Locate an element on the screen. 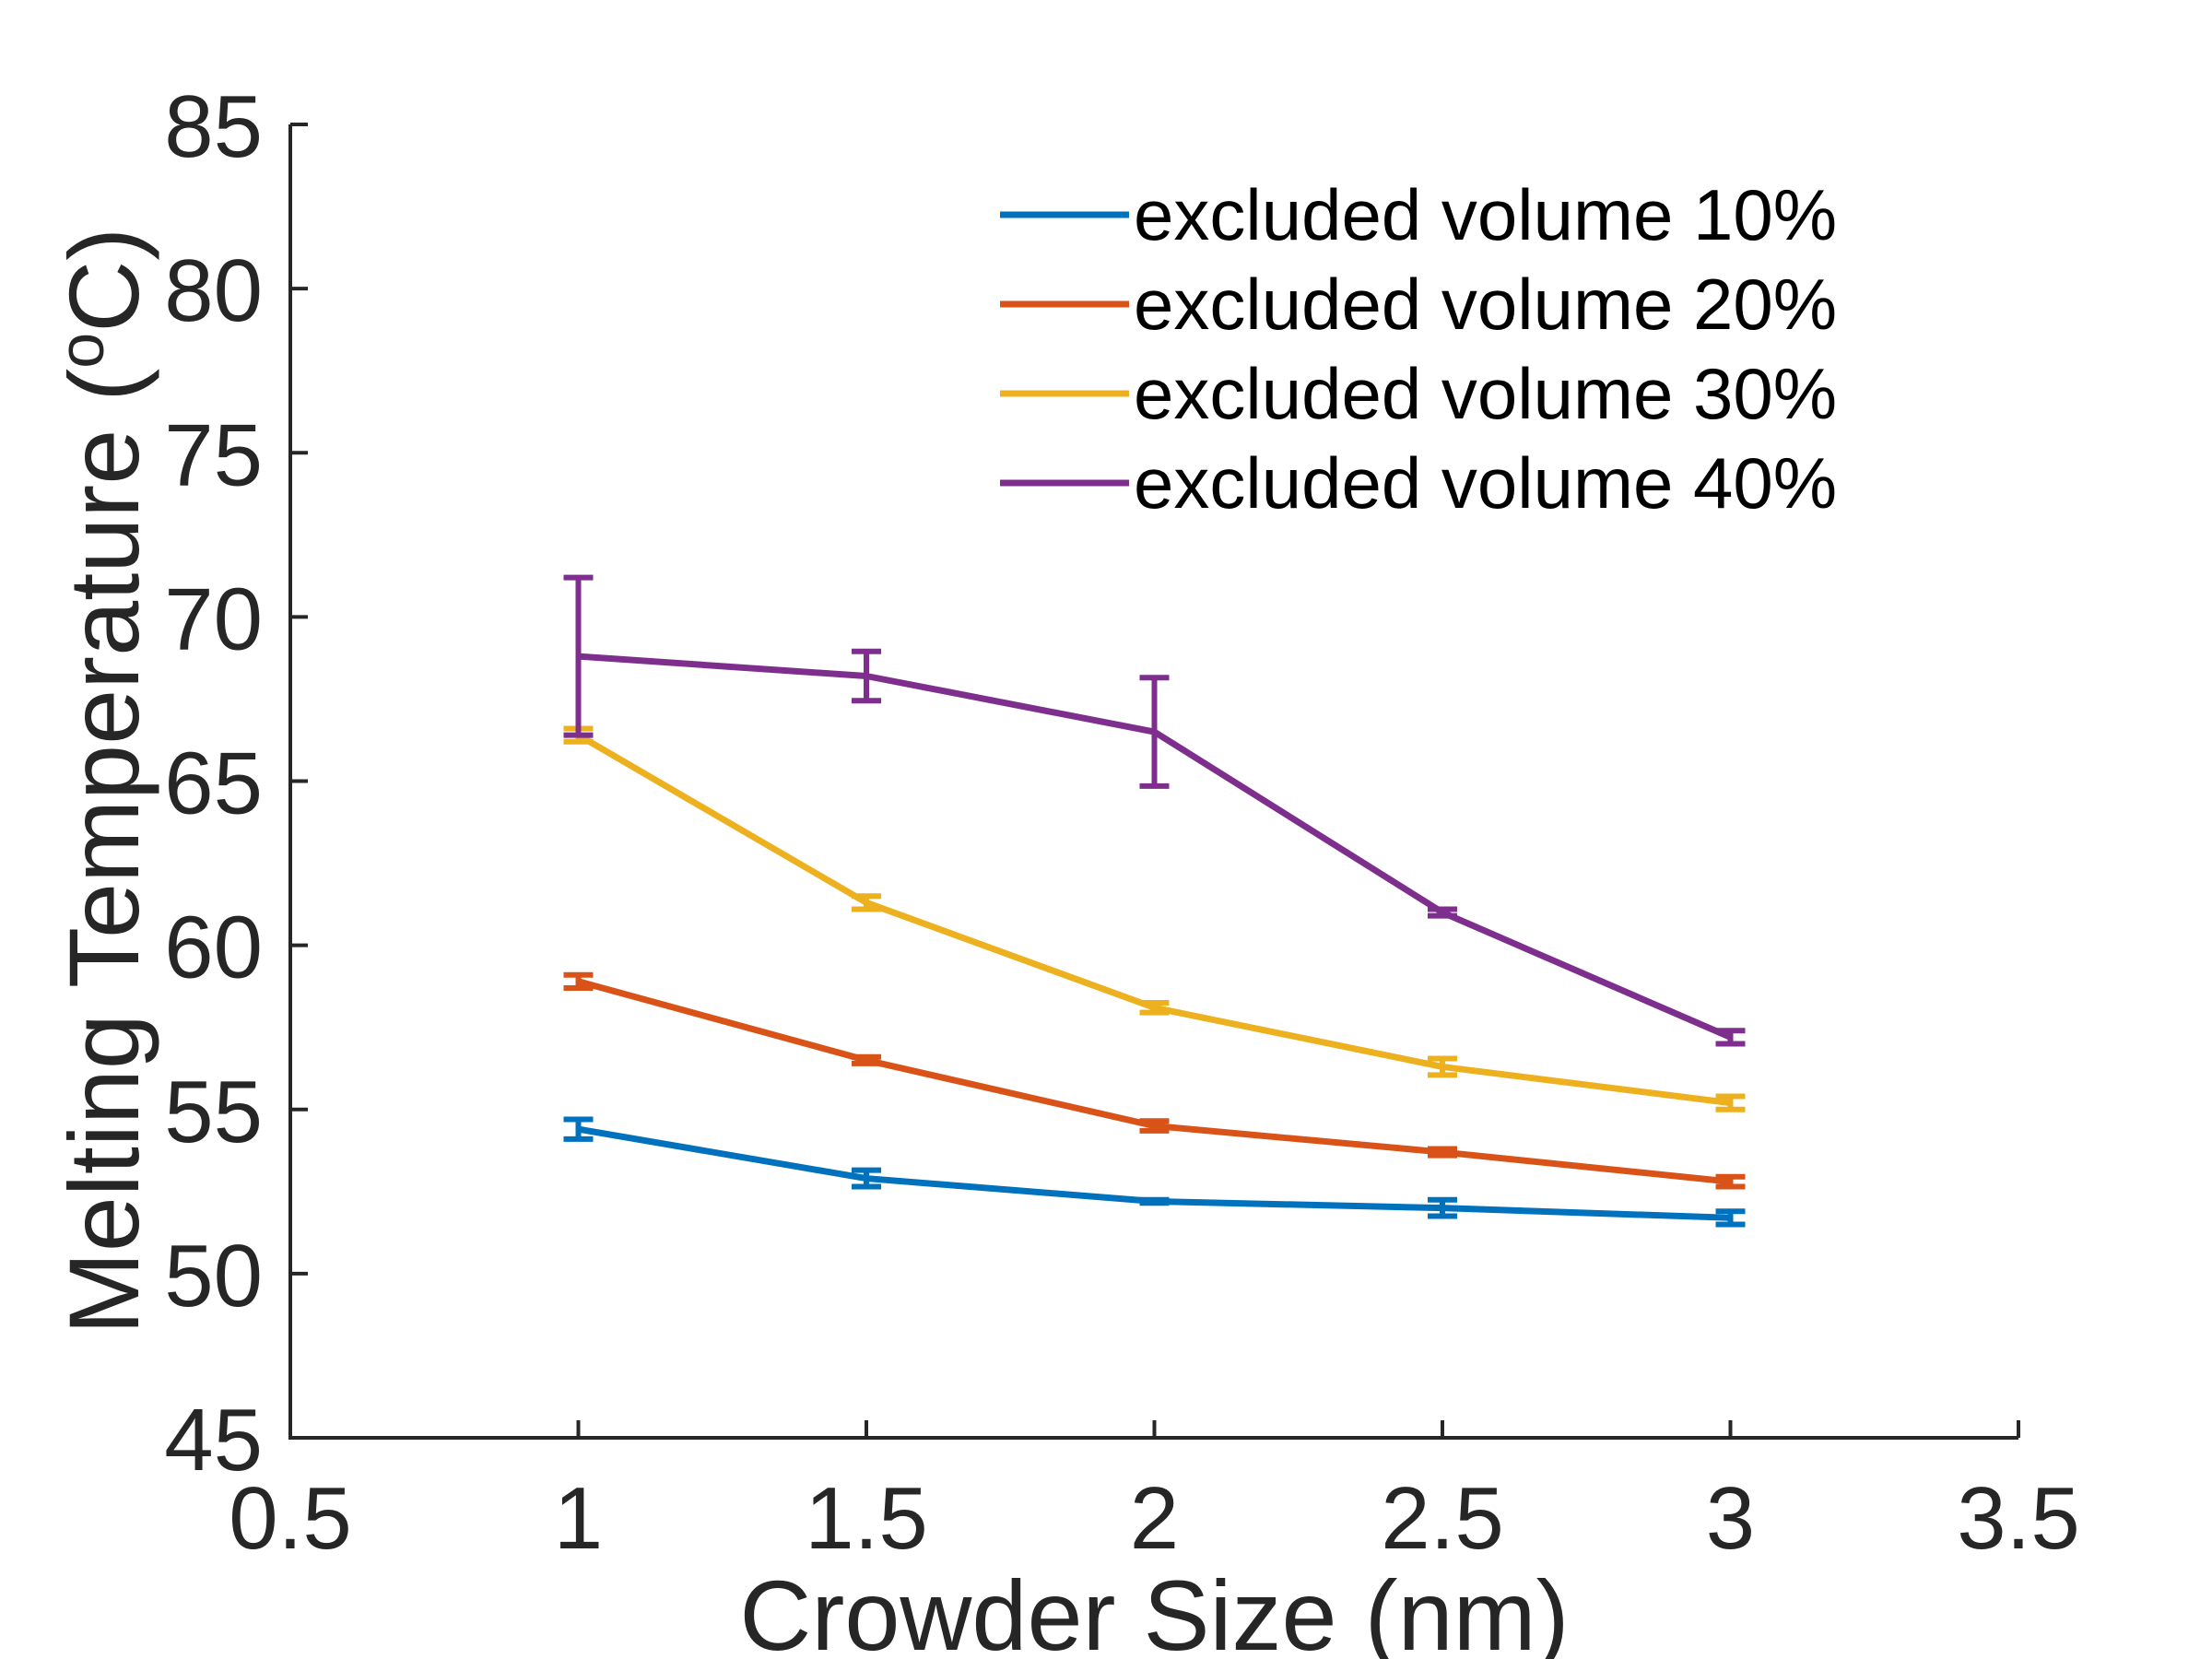 Image resolution: width=2212 pixels, height=1659 pixels. legend-item: excluded volume 10% is located at coordinates (1418, 214).